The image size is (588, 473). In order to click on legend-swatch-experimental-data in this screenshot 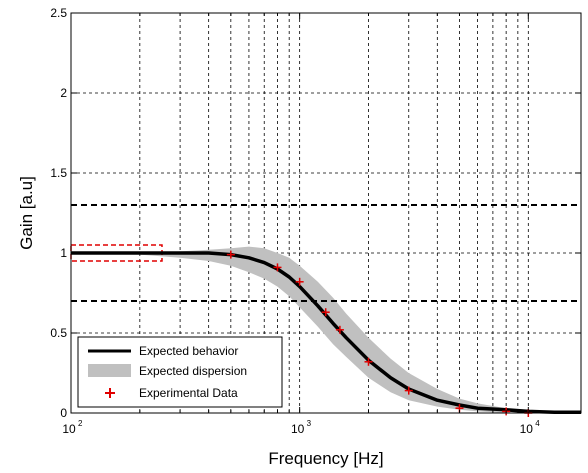, I will do `click(110, 393)`.